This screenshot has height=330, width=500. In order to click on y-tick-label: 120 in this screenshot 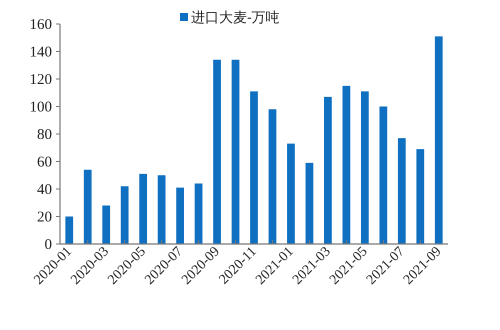, I will do `click(41, 80)`.